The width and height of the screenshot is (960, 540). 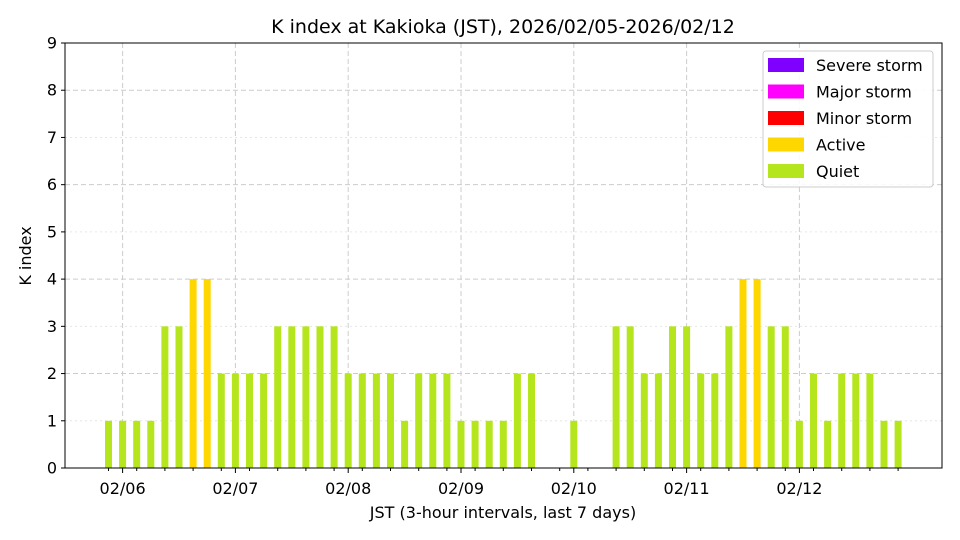 What do you see at coordinates (52, 90) in the screenshot?
I see `y-tick-label: 8` at bounding box center [52, 90].